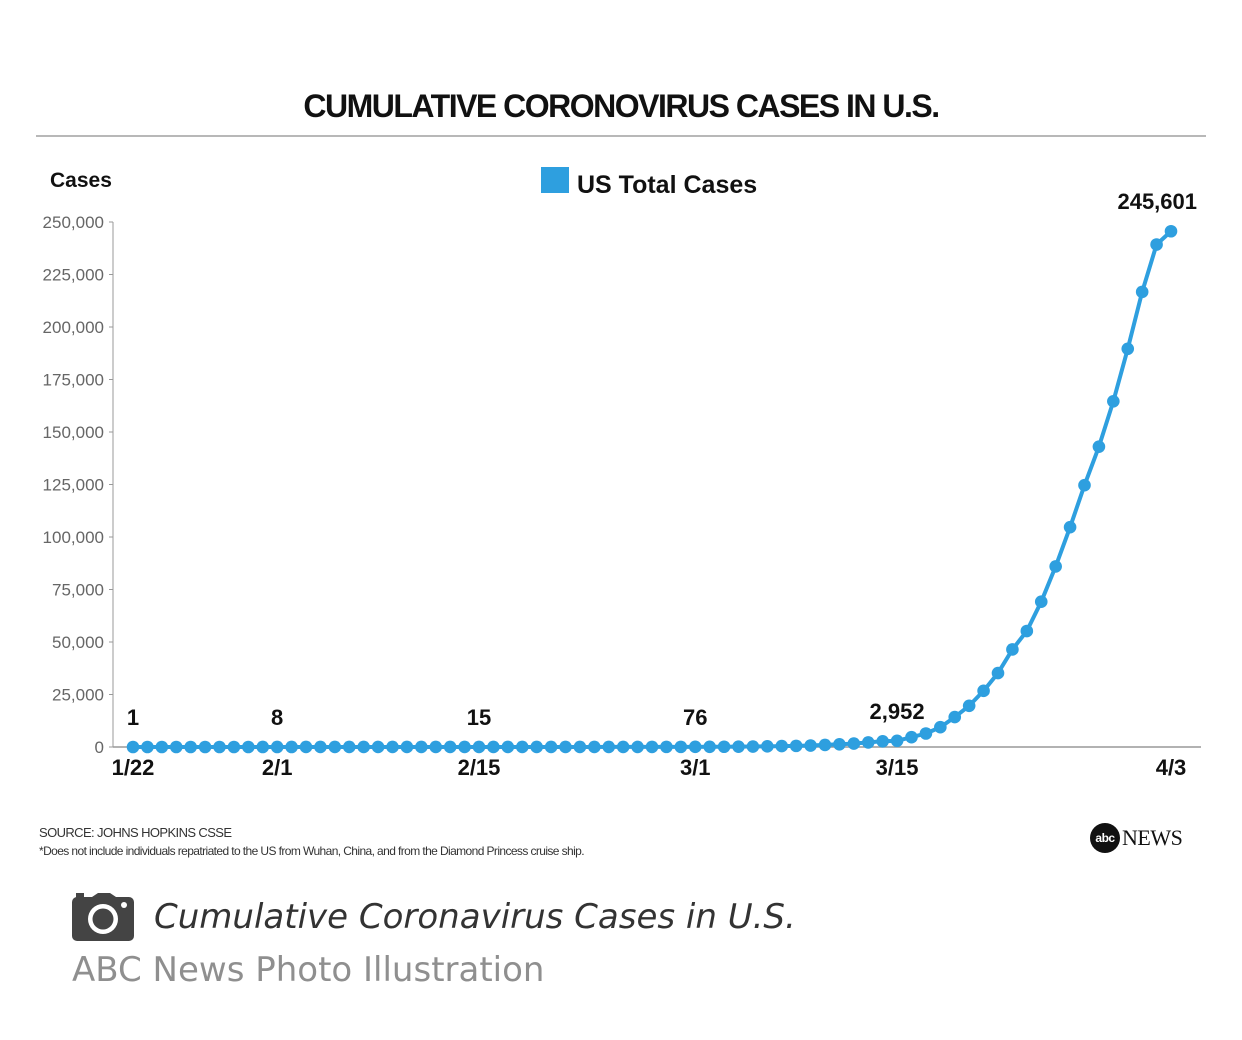 The image size is (1242, 1040). What do you see at coordinates (277, 717) in the screenshot?
I see `data-label: 8` at bounding box center [277, 717].